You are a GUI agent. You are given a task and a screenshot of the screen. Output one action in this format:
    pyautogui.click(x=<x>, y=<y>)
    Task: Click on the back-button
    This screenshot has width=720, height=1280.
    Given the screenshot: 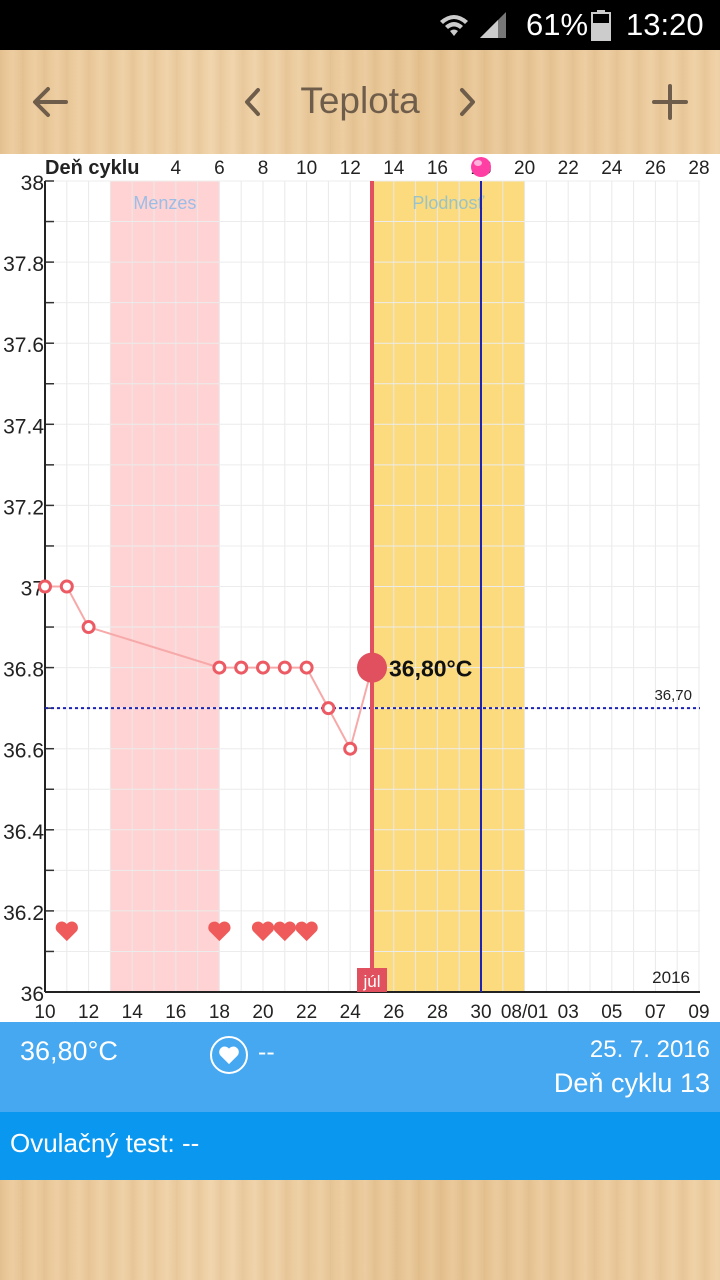 What is the action you would take?
    pyautogui.click(x=50, y=102)
    